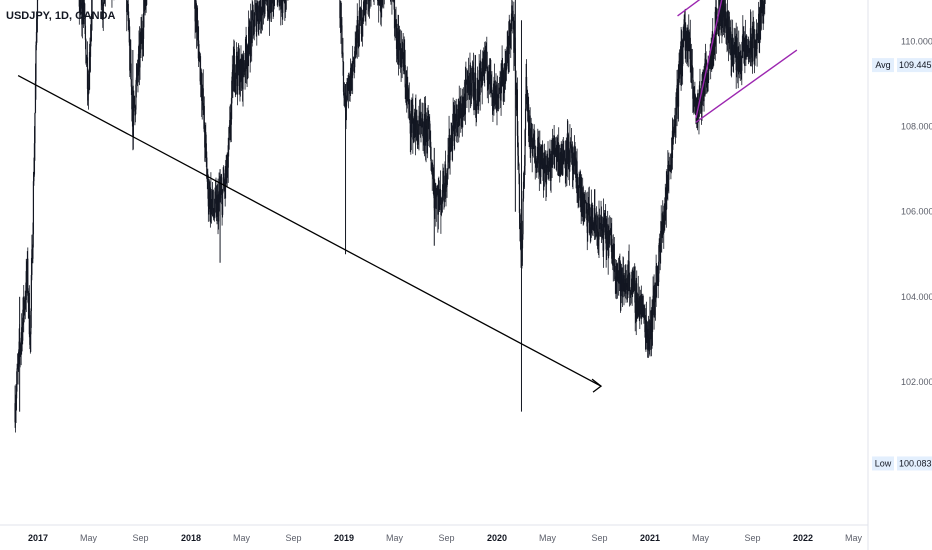 The image size is (932, 550). What do you see at coordinates (916, 212) in the screenshot?
I see `price-tick-label: 106.000` at bounding box center [916, 212].